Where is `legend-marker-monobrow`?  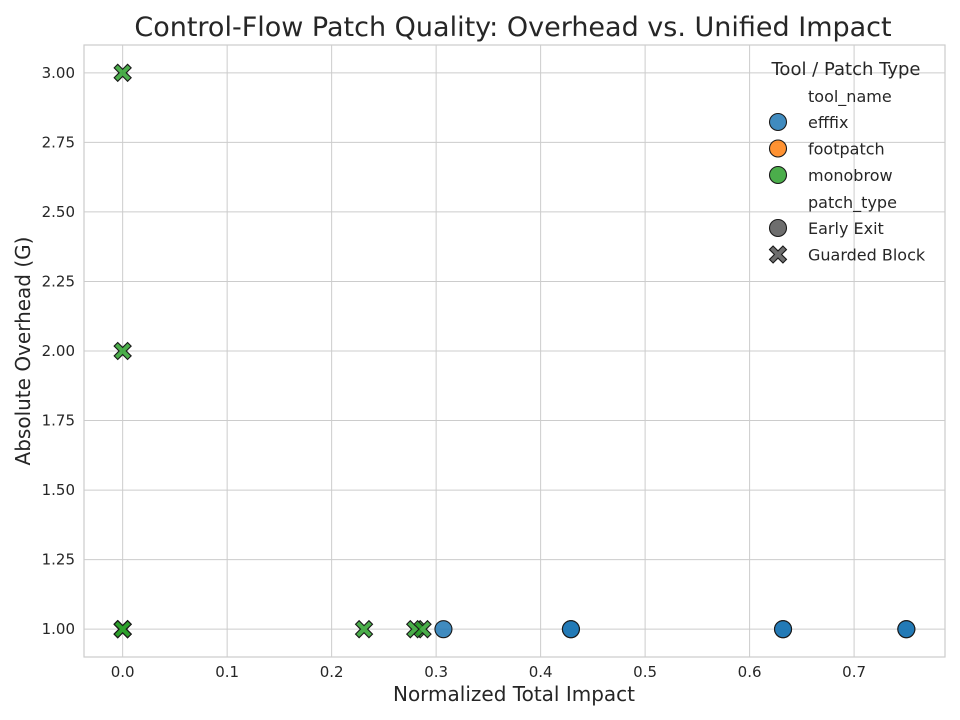
legend-marker-monobrow is located at coordinates (778, 175).